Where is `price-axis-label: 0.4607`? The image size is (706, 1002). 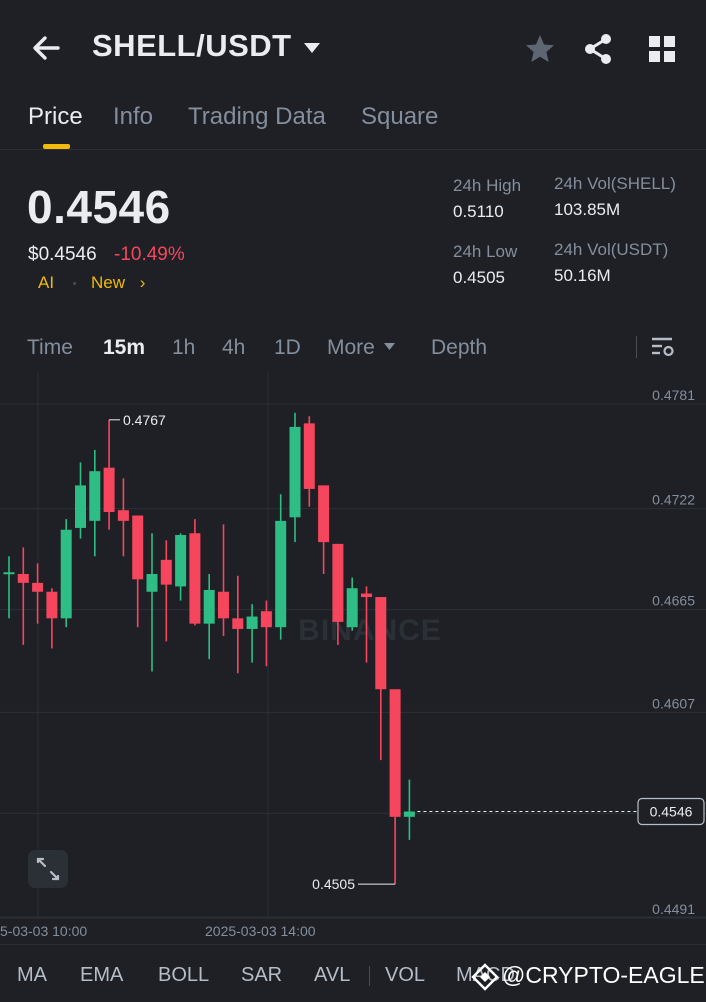 price-axis-label: 0.4607 is located at coordinates (673, 703).